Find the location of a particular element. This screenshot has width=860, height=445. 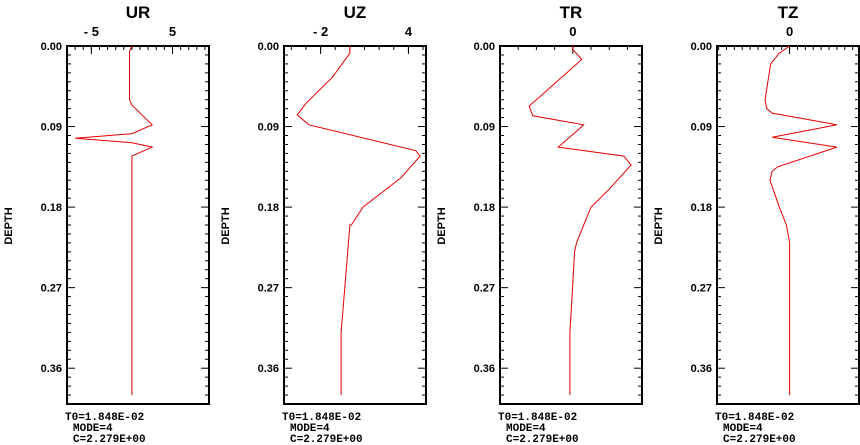

panel-title: TZ is located at coordinates (788, 12).